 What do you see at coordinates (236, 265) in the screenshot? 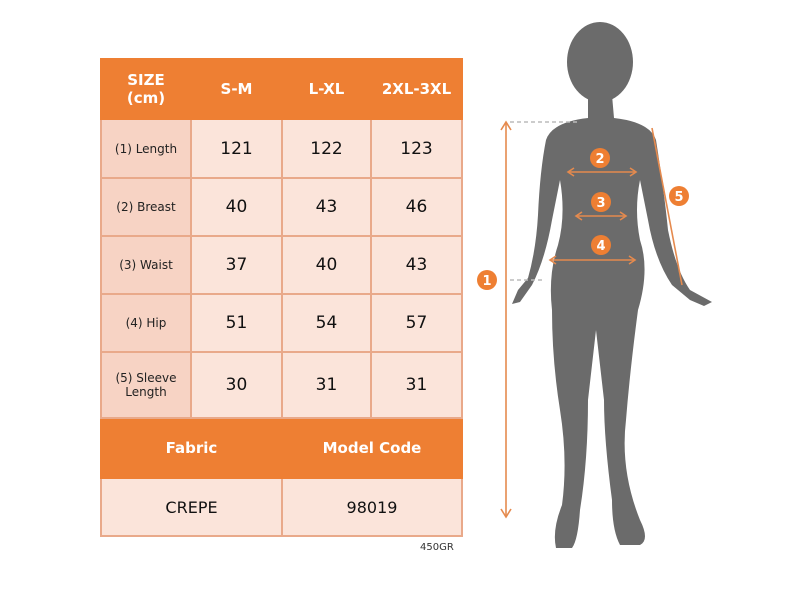
I see `cell: 37` at bounding box center [236, 265].